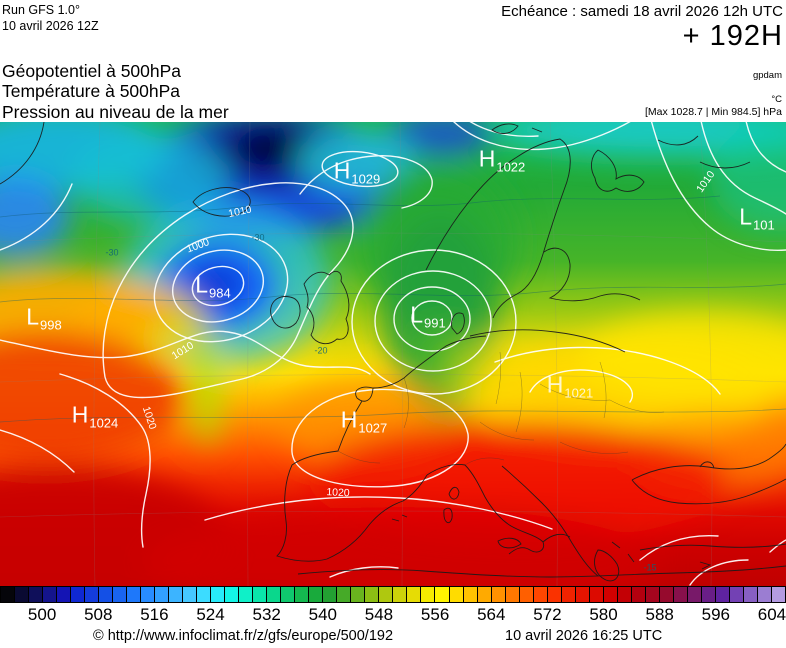 This screenshot has height=648, width=786. Describe the element at coordinates (435, 614) in the screenshot. I see `scale-label: 556` at that location.